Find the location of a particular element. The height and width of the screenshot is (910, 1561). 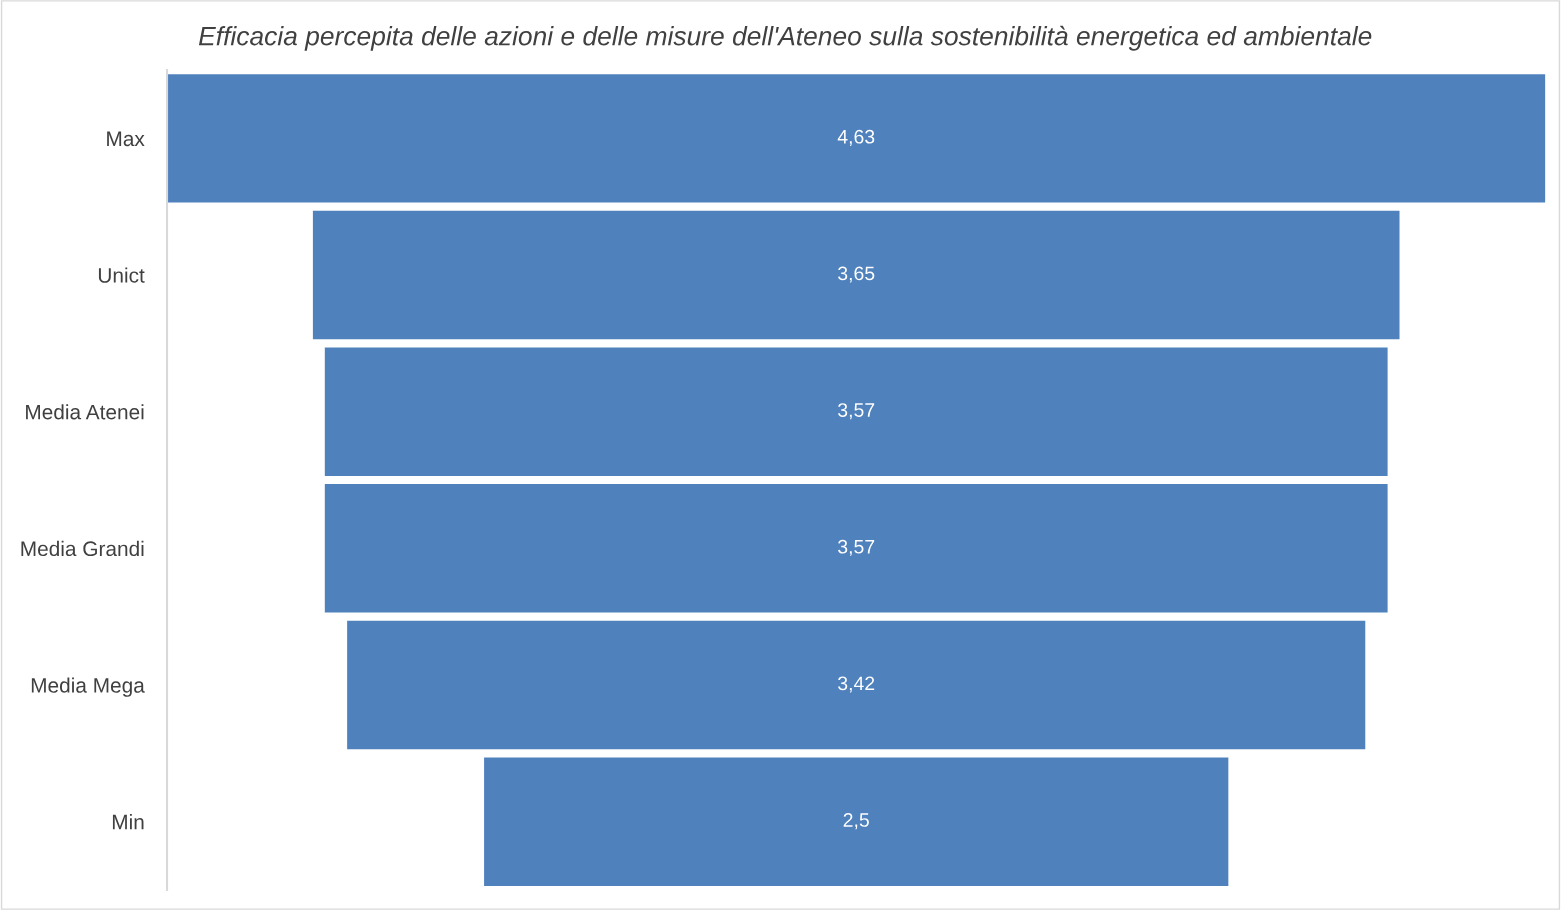

text: Efficacia percepita delle azioni e delle misure dell'Ateneo sulla sostenibilità energetica ed ambientale is located at coordinates (785, 38).